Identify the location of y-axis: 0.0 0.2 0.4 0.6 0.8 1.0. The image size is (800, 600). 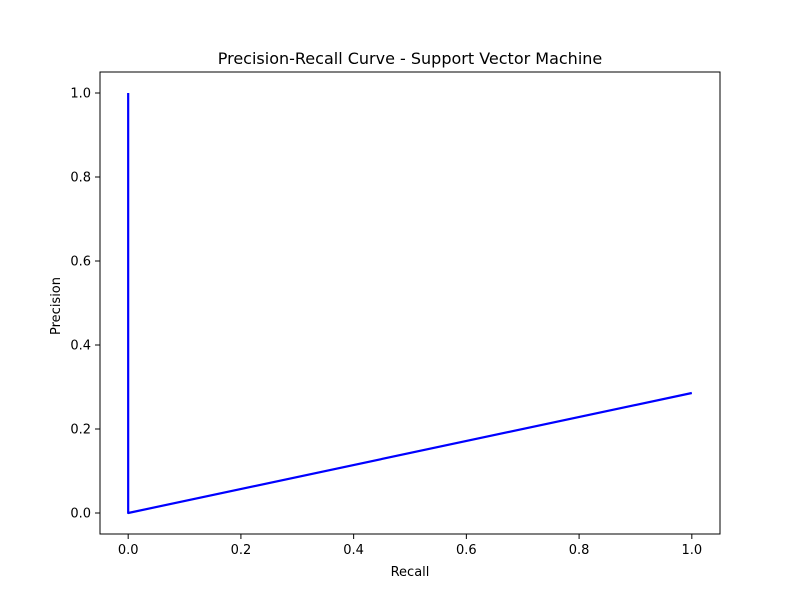
(85, 304).